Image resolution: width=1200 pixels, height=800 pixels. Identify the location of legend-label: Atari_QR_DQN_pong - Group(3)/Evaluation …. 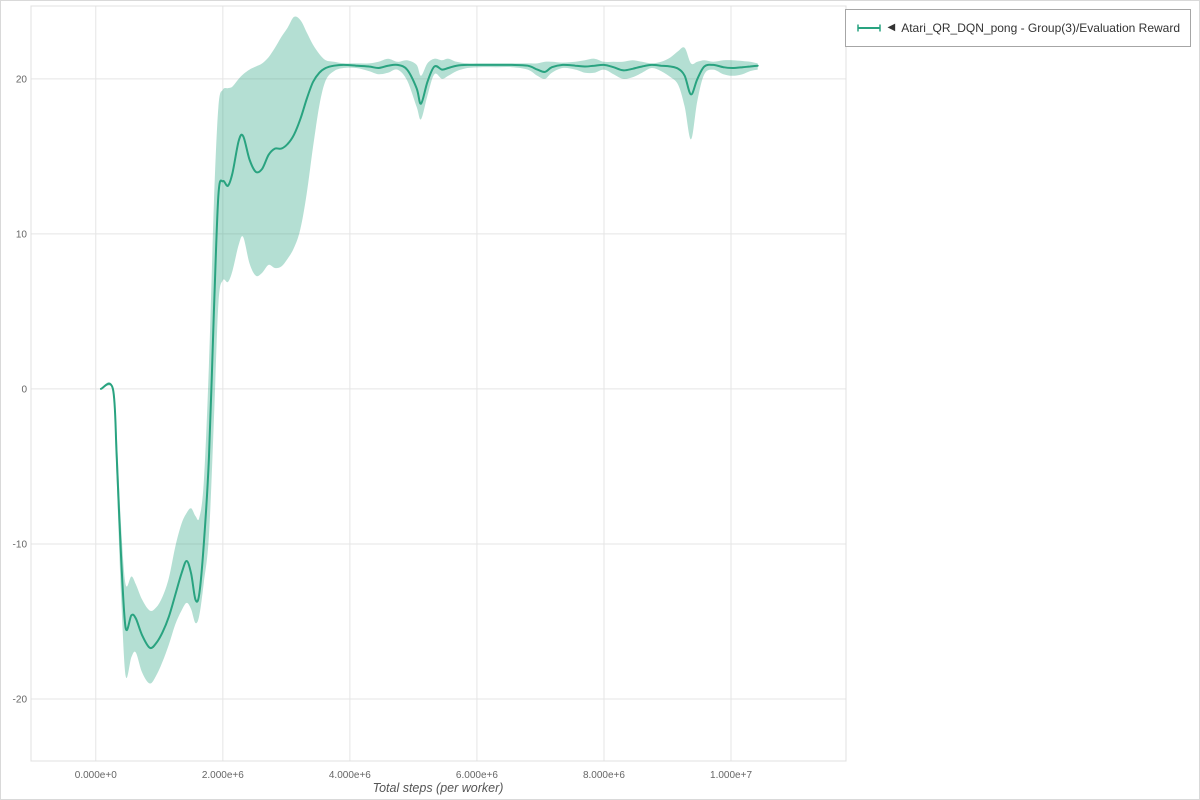
(1040, 28).